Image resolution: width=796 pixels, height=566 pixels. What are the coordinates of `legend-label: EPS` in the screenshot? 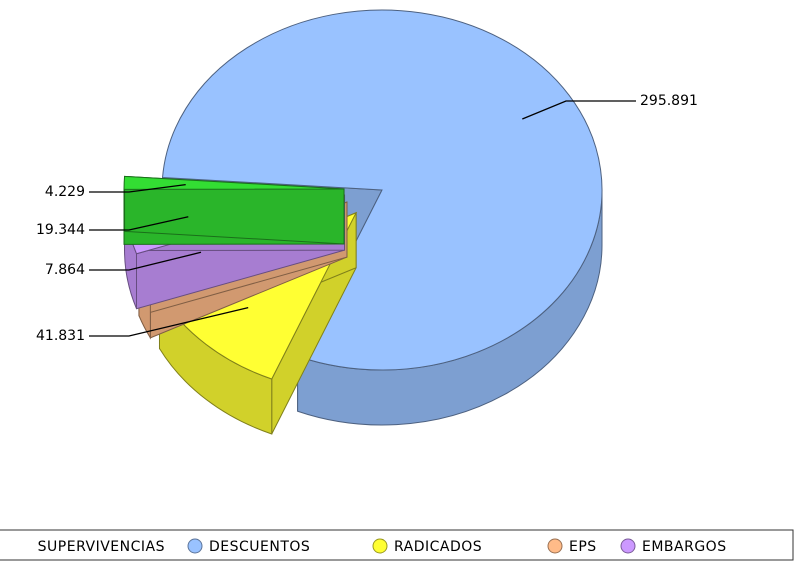 It's located at (583, 547).